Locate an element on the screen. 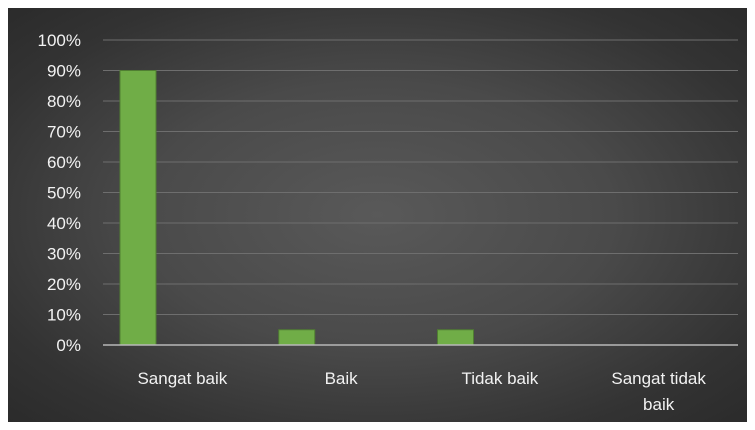  x-category-label: Sangat baik is located at coordinates (182, 378).